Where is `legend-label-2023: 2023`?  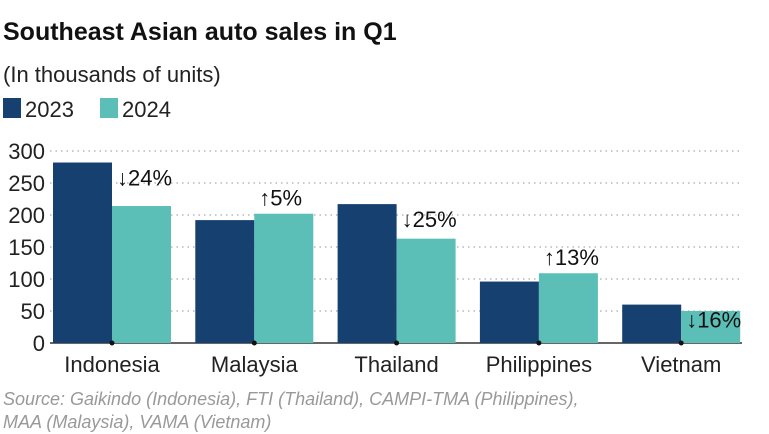
legend-label-2023: 2023 is located at coordinates (49, 109).